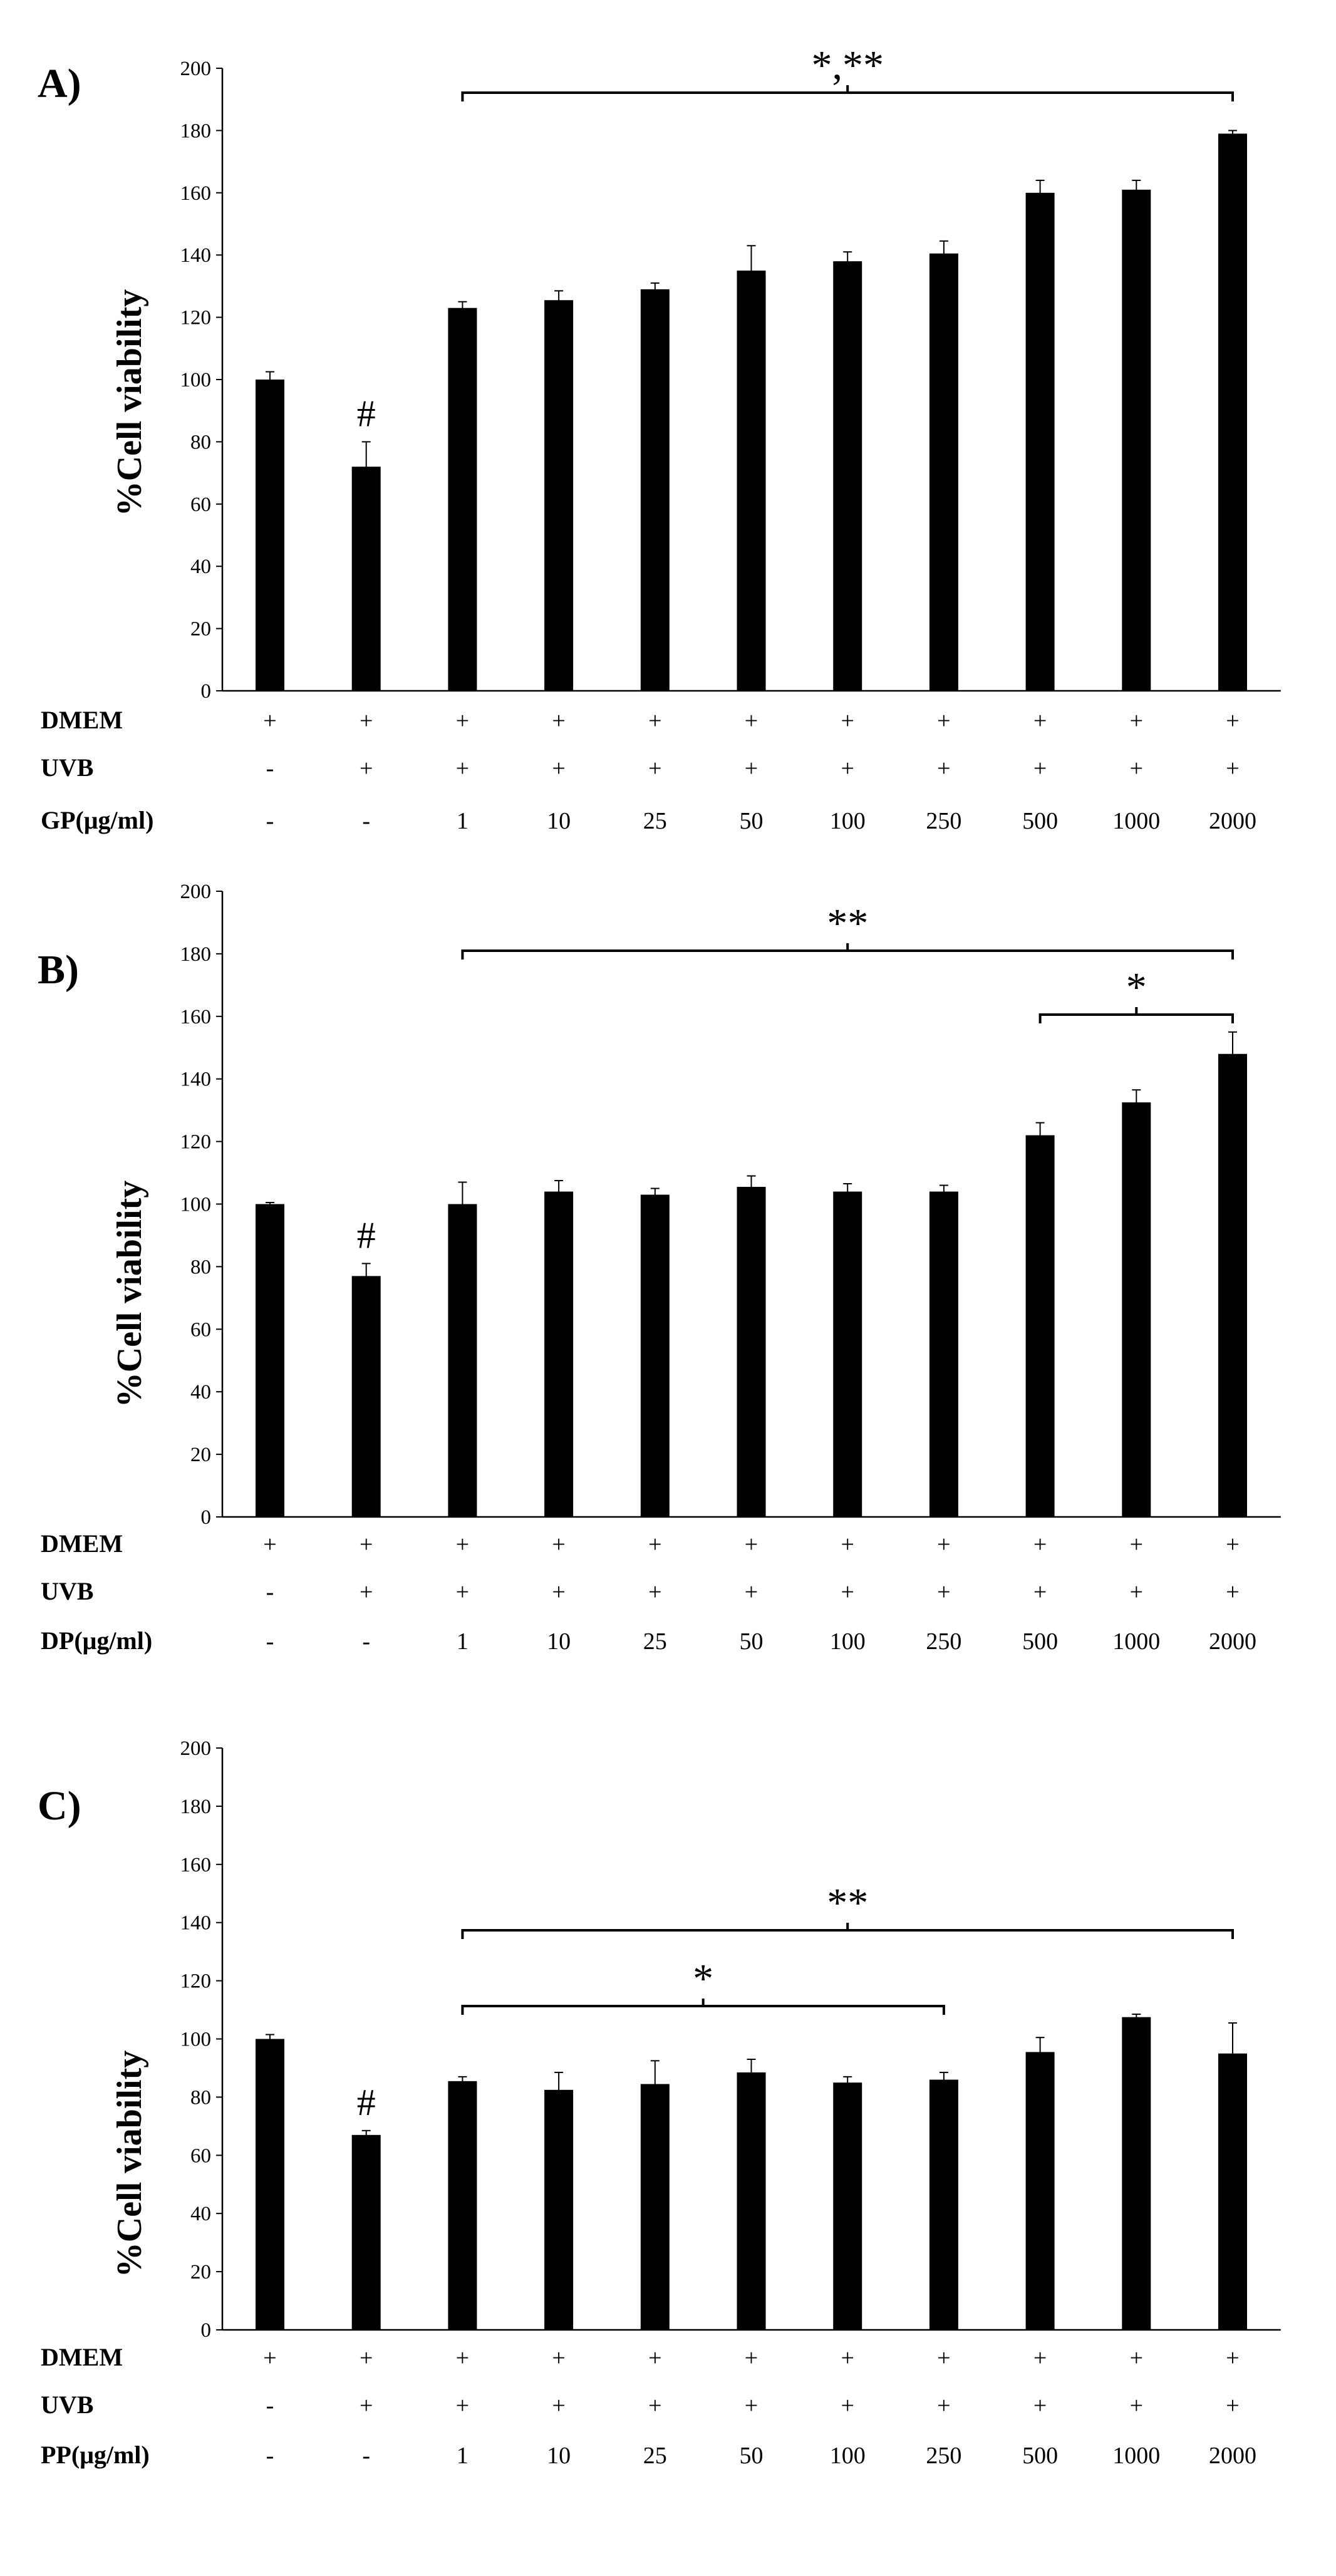  Describe the element at coordinates (82, 720) in the screenshot. I see `row-label: DMEM` at that location.